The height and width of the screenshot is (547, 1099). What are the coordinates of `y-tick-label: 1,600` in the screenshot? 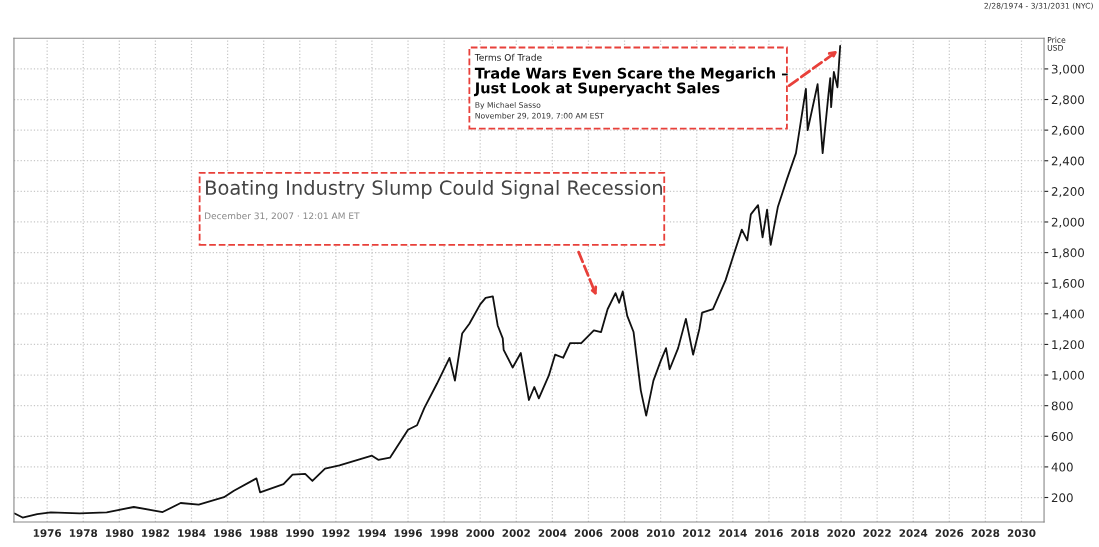 It's located at (1068, 284).